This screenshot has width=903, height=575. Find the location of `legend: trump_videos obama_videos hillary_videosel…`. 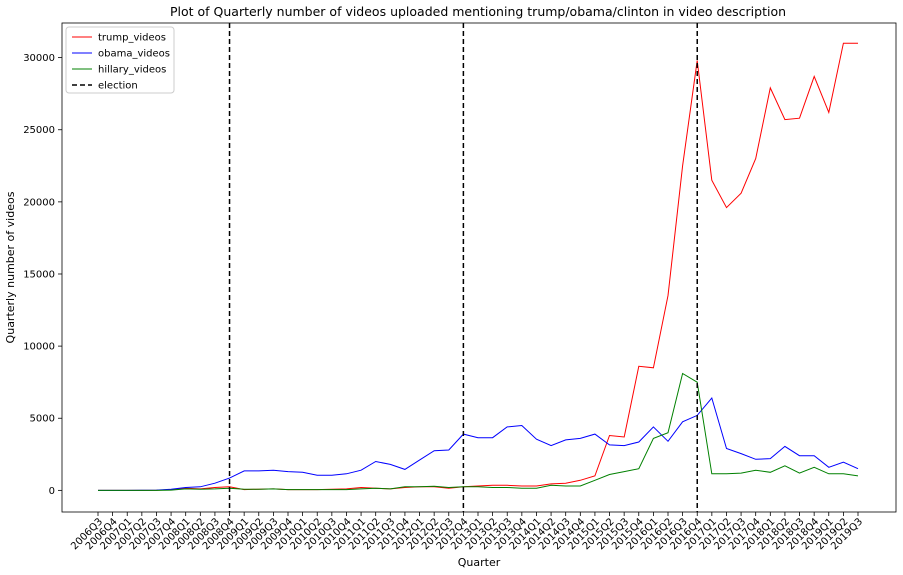

legend: trump_videos obama_videos hillary_videosel… is located at coordinates (120, 60).